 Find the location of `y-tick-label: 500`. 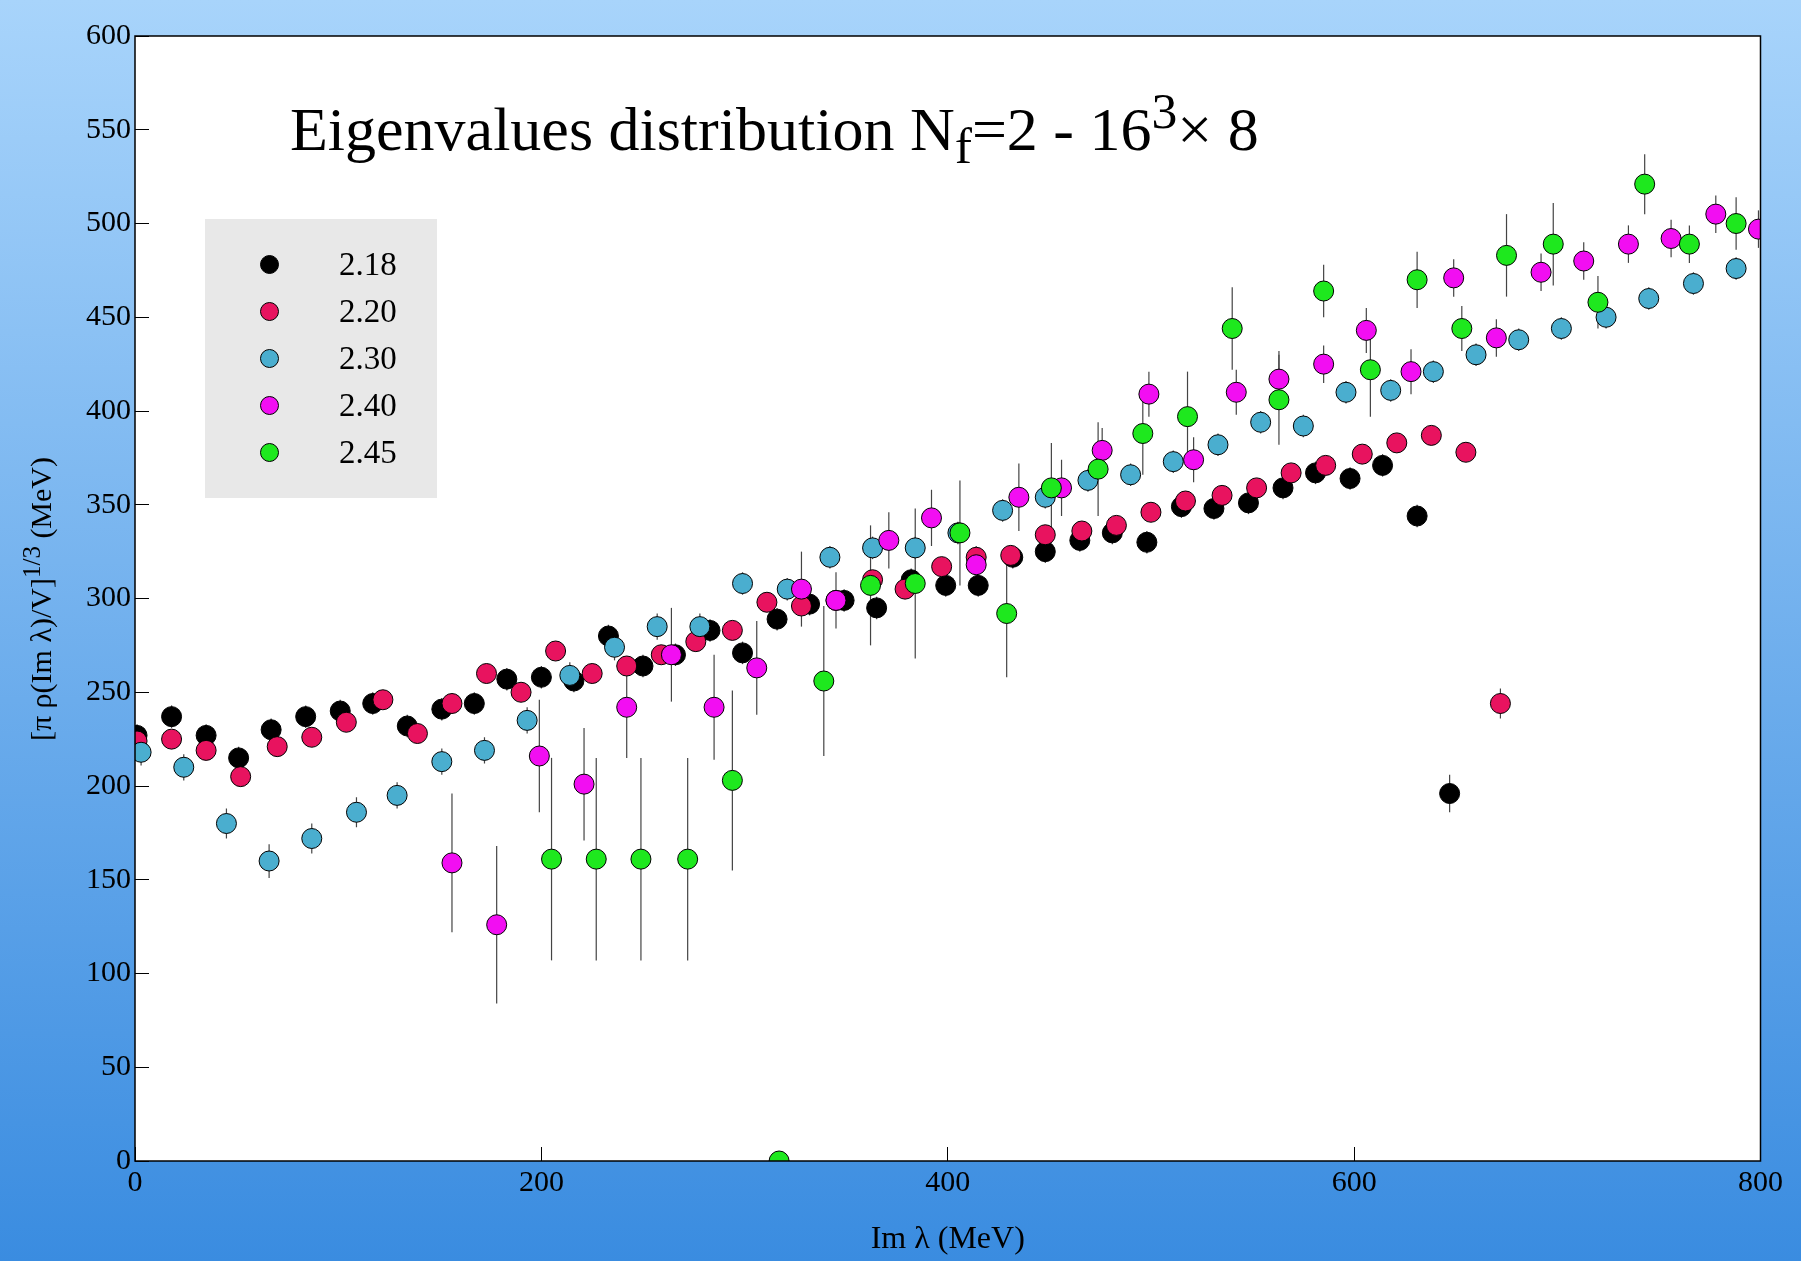

y-tick-label: 500 is located at coordinates (108, 221).